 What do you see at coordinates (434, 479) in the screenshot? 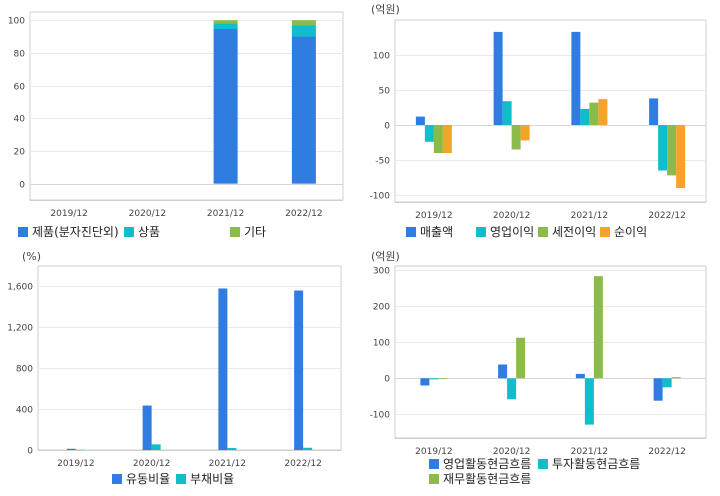
I see `chart4-legend-swatch` at bounding box center [434, 479].